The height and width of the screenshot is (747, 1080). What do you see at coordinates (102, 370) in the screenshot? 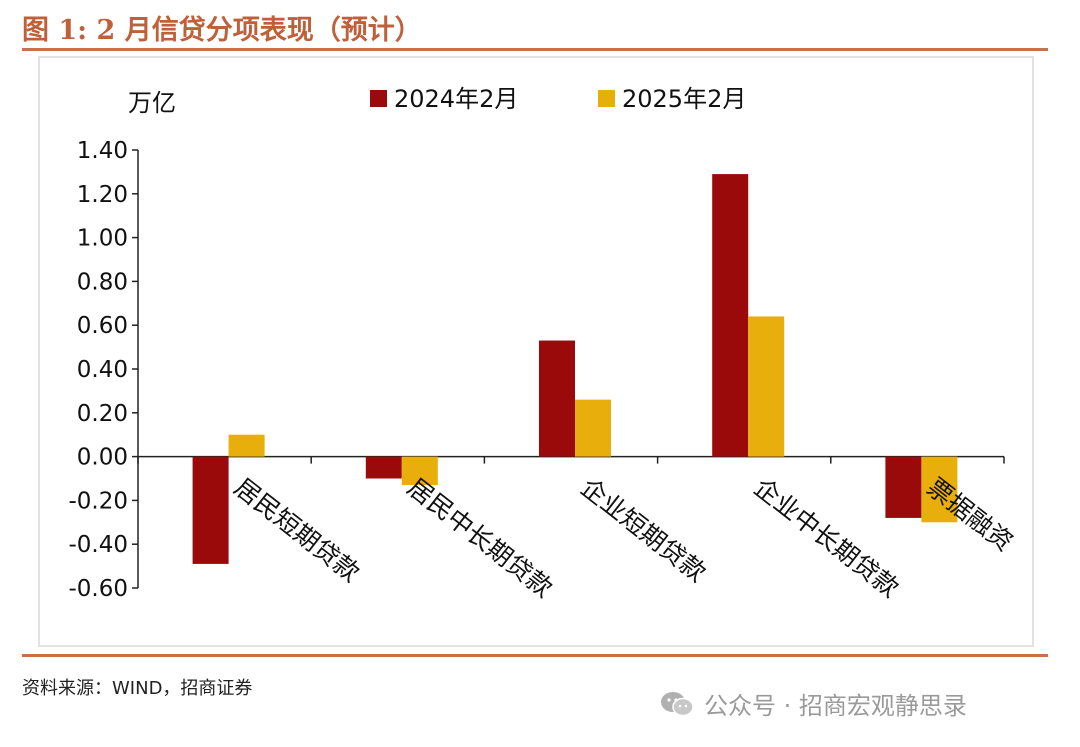
I see `y-tick-label: 0.40` at bounding box center [102, 370].